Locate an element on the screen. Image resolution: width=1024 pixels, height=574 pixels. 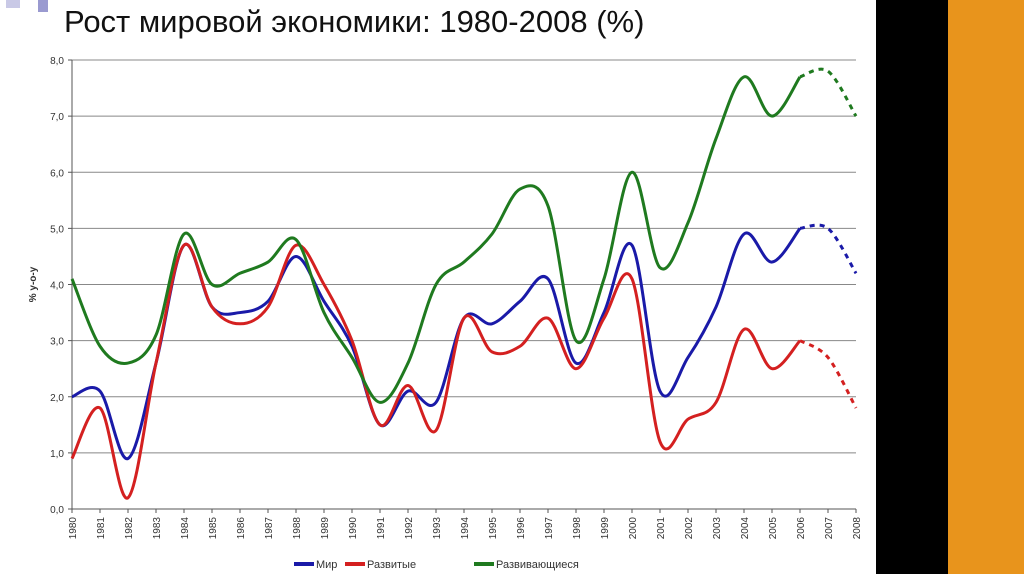
y-tick-label: 2,0 is located at coordinates (57, 398).